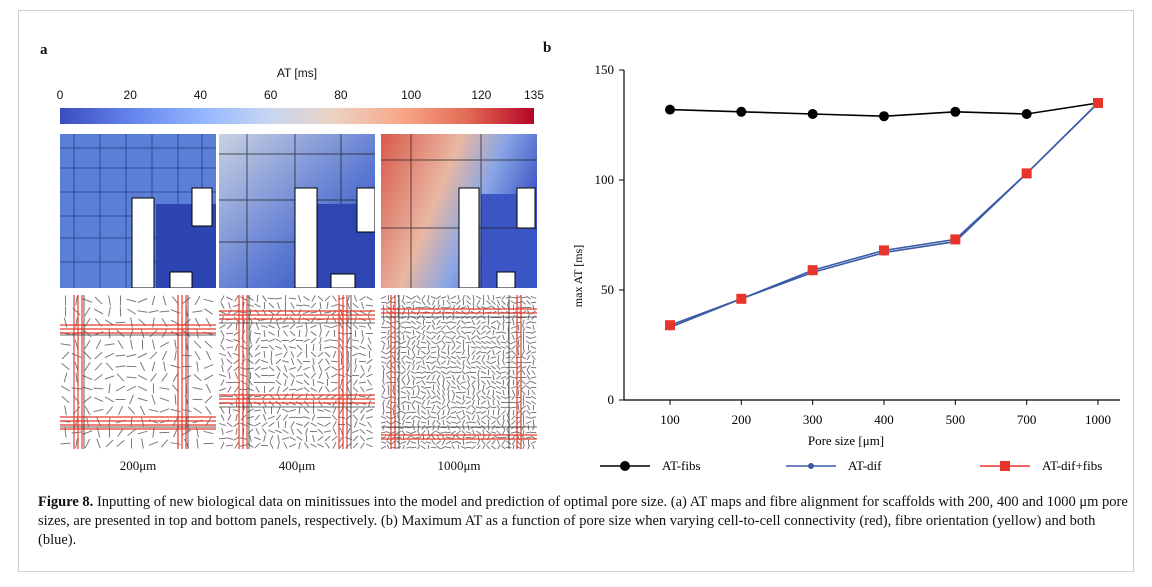 The image size is (1152, 587). What do you see at coordinates (956, 419) in the screenshot?
I see `x-tick-label: 500` at bounding box center [956, 419].